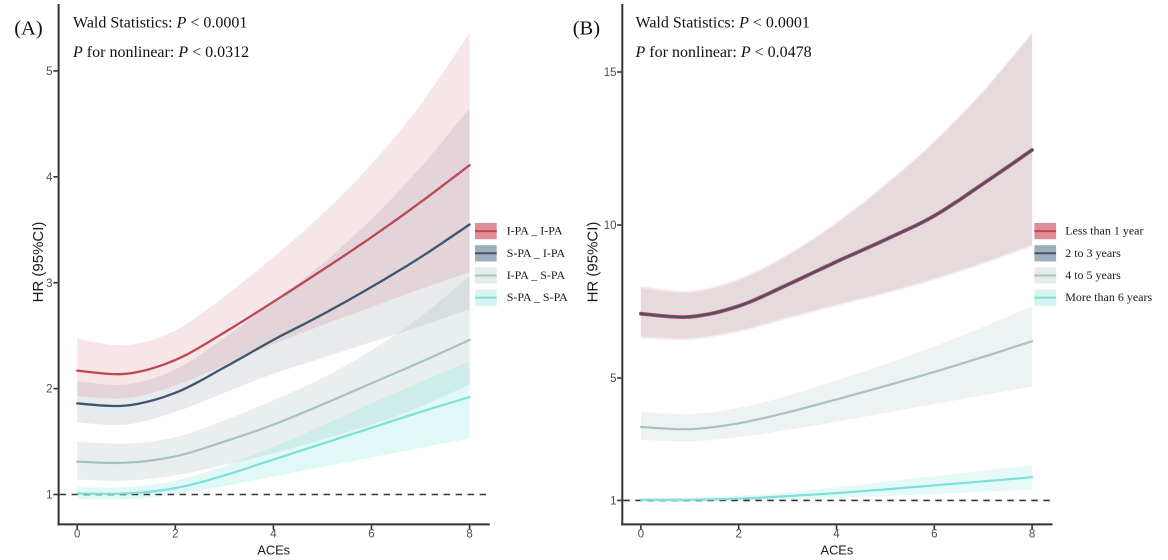 The image size is (1168, 560). I want to click on svg-text: I-PA _ I-PA, so click(535, 231).